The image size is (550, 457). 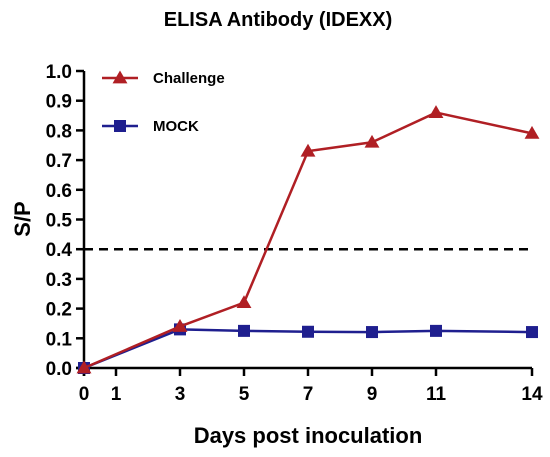 What do you see at coordinates (436, 394) in the screenshot?
I see `x-tick-label: 11` at bounding box center [436, 394].